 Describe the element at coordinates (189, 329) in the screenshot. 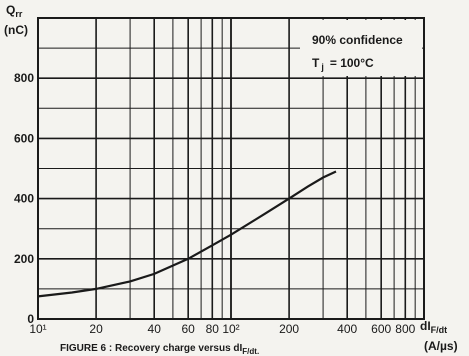

I see `x-tick-label: 60` at that location.